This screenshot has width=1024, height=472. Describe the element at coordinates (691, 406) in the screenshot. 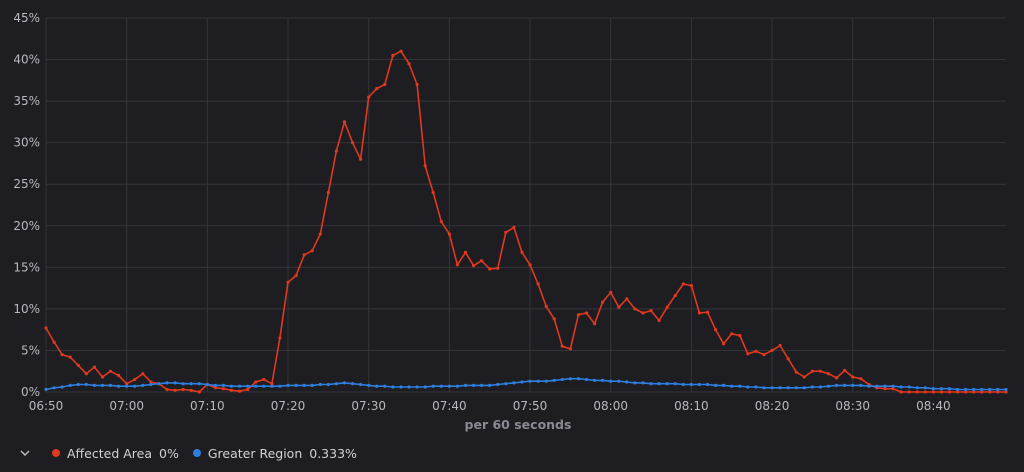

I see `x-tick-label: 08:10` at that location.